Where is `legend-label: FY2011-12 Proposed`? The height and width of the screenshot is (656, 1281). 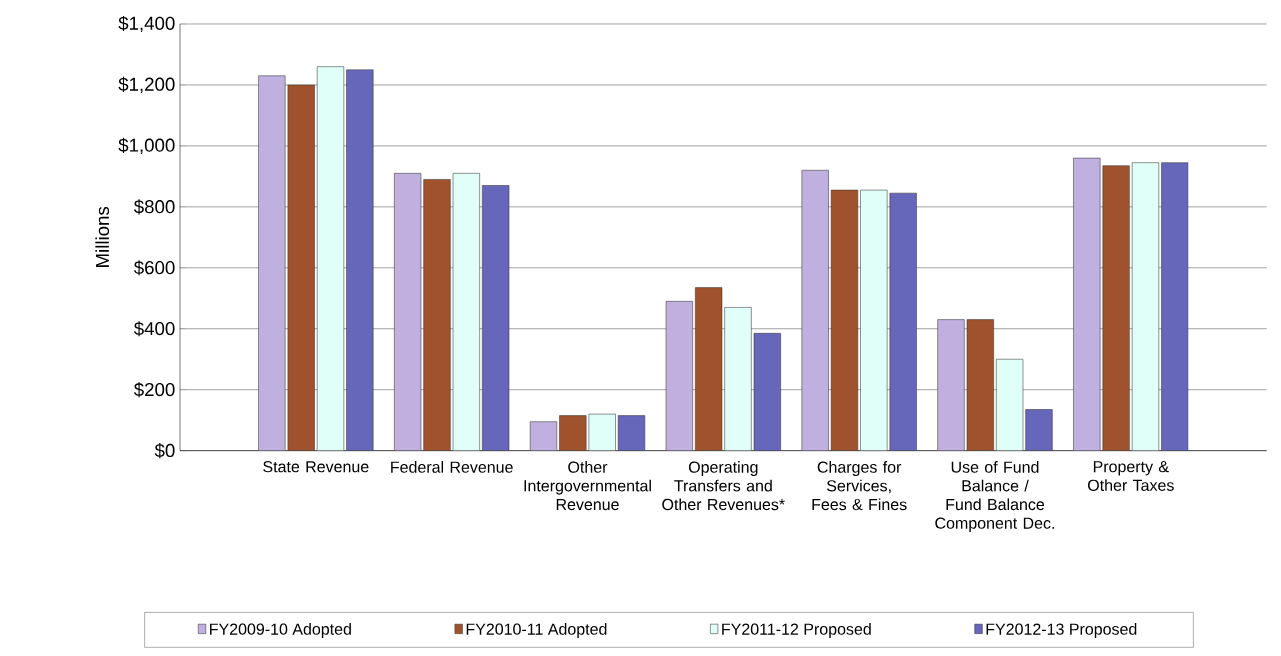 legend-label: FY2011-12 Proposed is located at coordinates (796, 630).